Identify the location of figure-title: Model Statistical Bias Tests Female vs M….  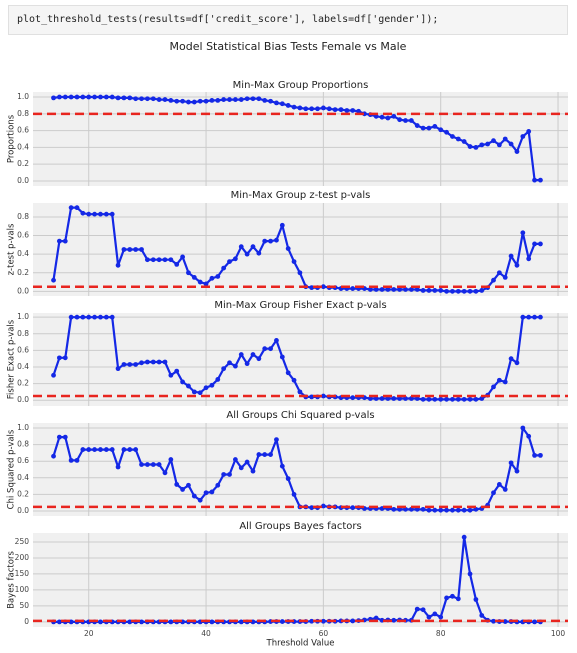
(288, 46).